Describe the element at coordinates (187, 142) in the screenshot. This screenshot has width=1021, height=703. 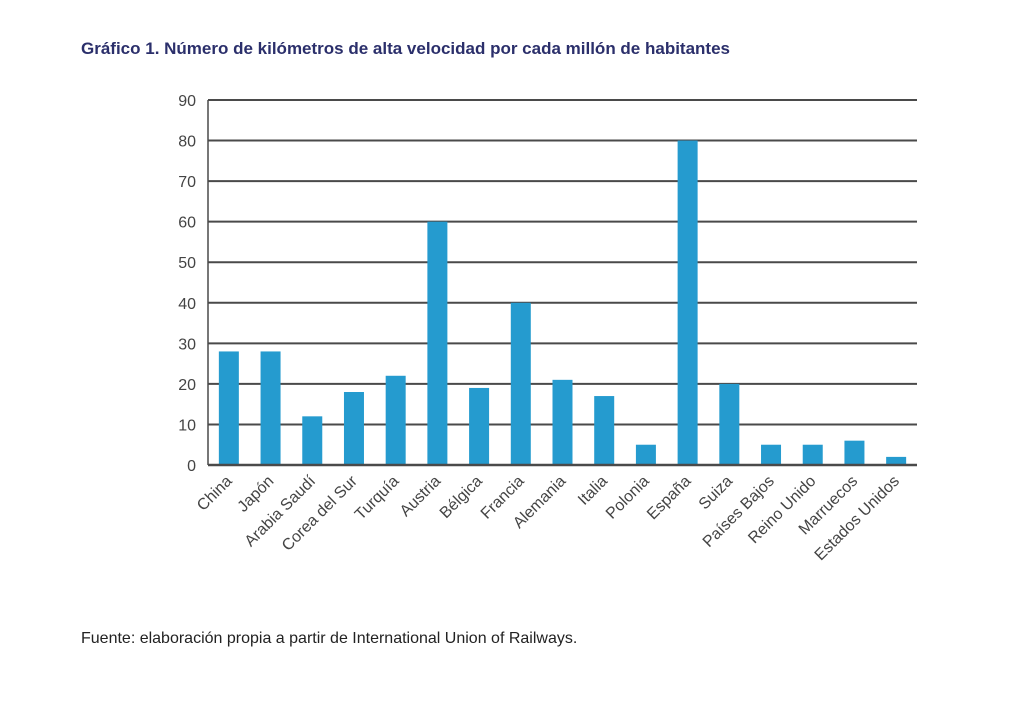
I see `y-tick-label: 80` at that location.